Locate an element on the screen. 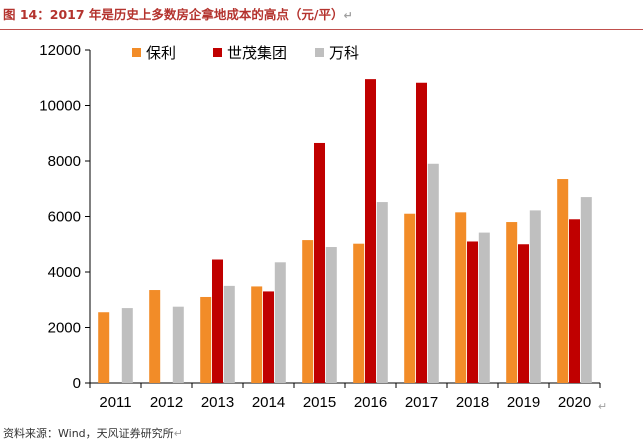  x-tick-label: 2020 is located at coordinates (574, 402).